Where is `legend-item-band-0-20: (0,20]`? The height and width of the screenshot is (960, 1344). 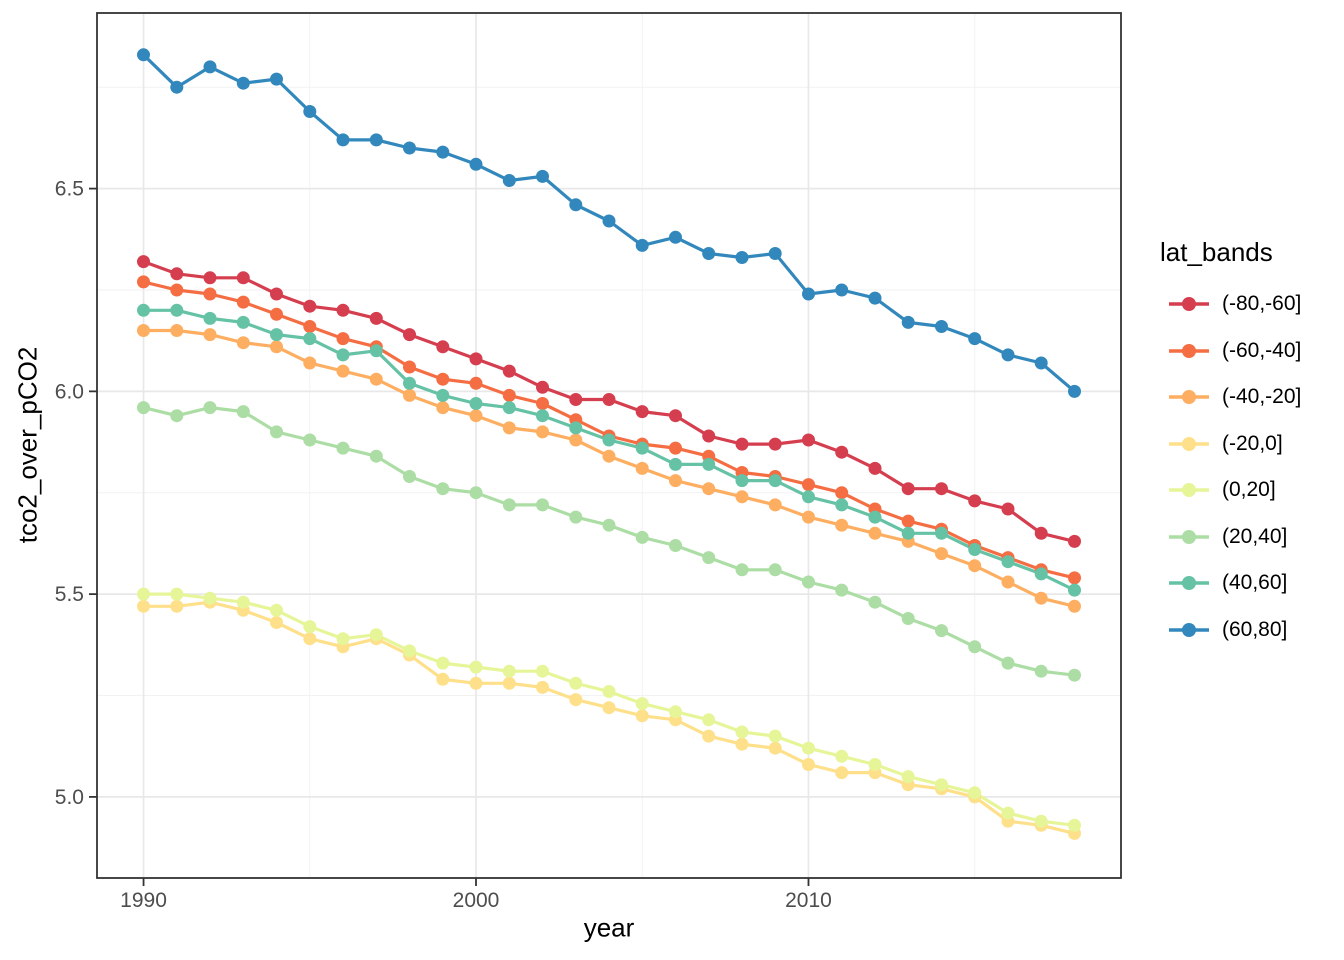 legend-item-band-0-20: (0,20] is located at coordinates (1230, 490).